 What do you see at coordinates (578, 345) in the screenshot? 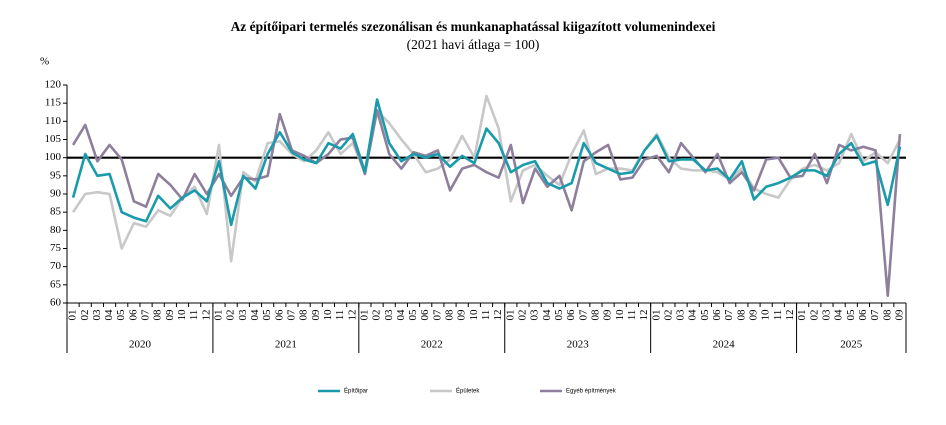
I see `year-label: 2023` at bounding box center [578, 345].